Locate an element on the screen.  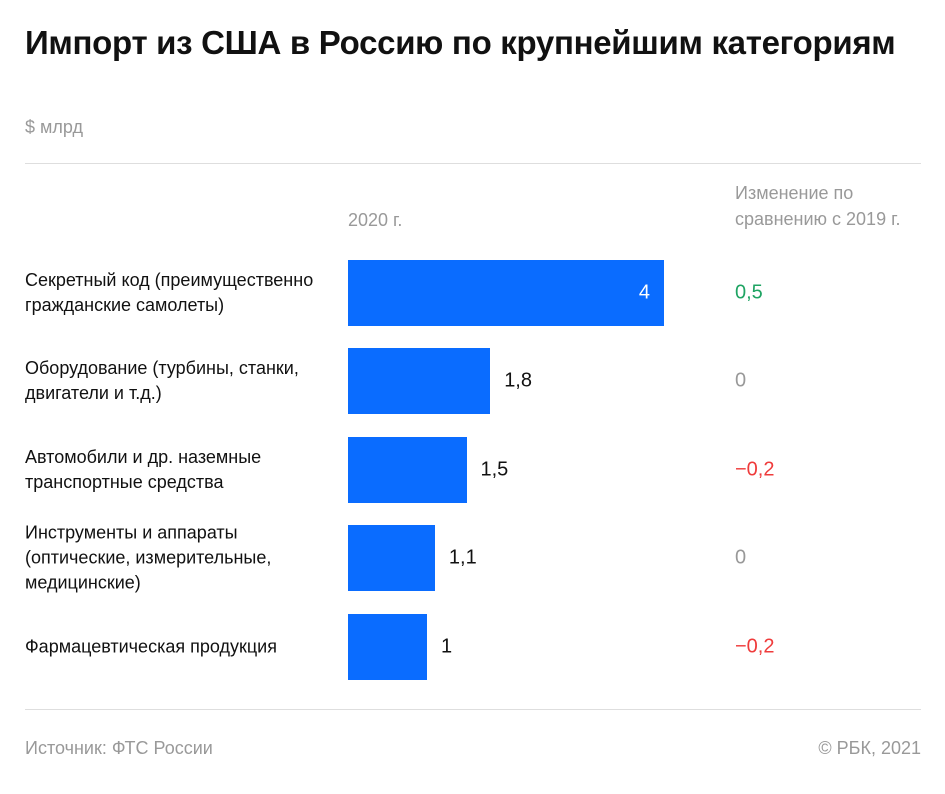
source-note: Источник: ФТС России is located at coordinates (119, 748).